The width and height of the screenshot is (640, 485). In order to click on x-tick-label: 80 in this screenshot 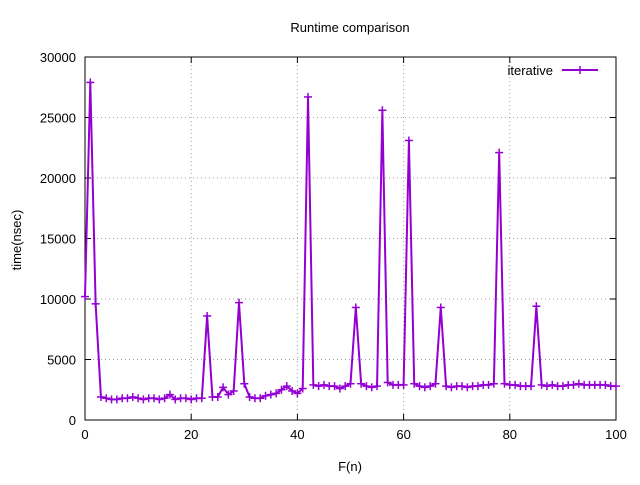, I will do `click(510, 434)`.